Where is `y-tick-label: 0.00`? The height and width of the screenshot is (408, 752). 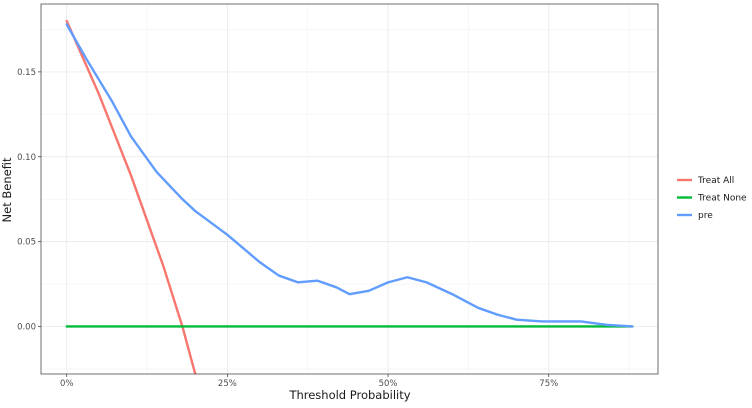
y-tick-label: 0.00 is located at coordinates (26, 327).